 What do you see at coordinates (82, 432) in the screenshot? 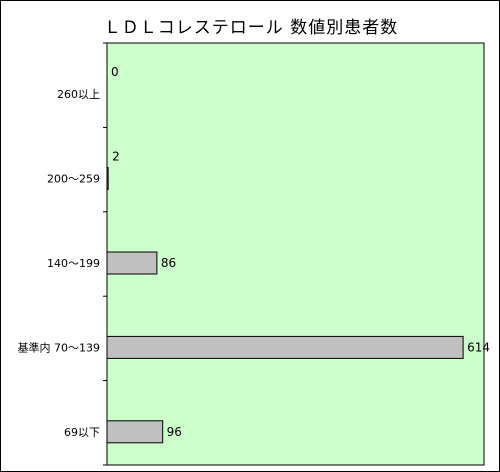
I see `category-tick-label: 69以下` at bounding box center [82, 432].